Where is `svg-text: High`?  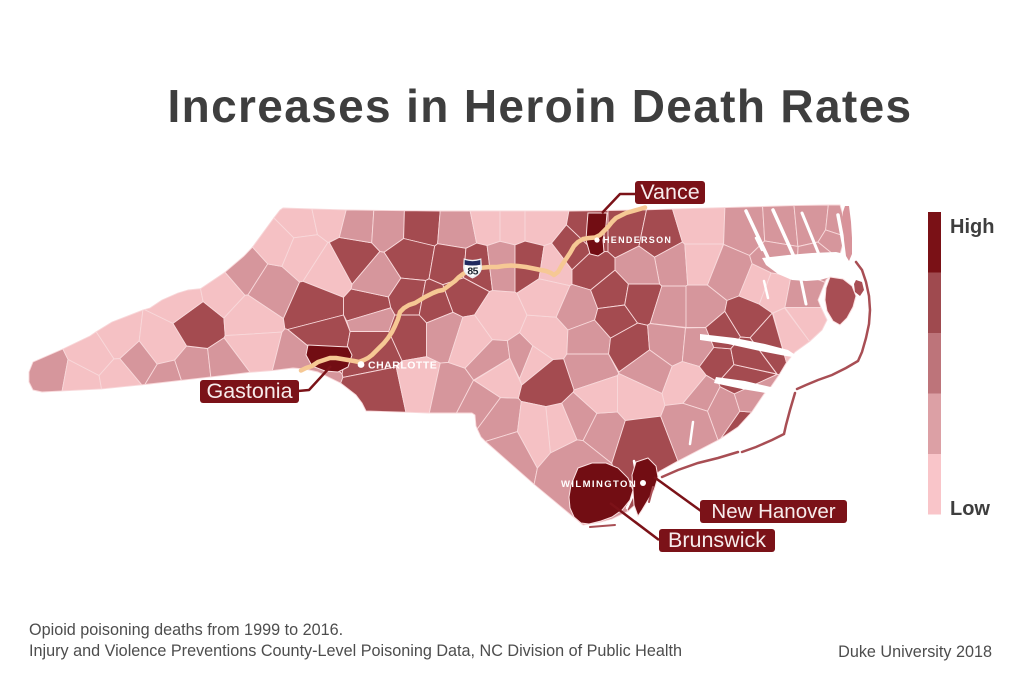 svg-text: High is located at coordinates (972, 227).